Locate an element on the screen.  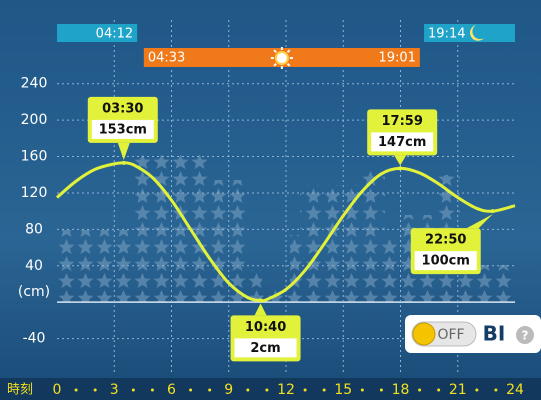
y-tick-label: 120 is located at coordinates (34, 193).